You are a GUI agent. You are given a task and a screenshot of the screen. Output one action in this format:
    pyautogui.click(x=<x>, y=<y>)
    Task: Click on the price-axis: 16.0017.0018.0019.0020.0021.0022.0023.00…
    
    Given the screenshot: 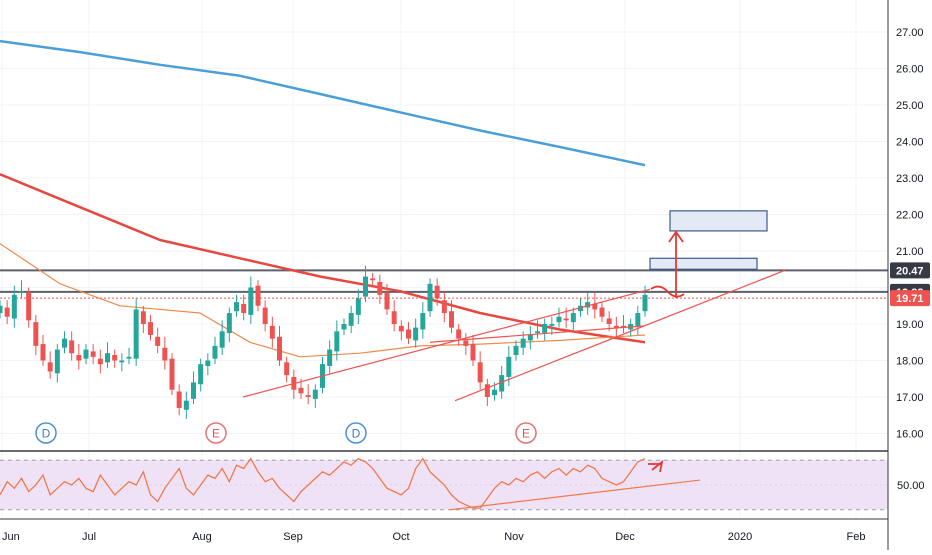 What is the action you would take?
    pyautogui.click(x=909, y=275)
    